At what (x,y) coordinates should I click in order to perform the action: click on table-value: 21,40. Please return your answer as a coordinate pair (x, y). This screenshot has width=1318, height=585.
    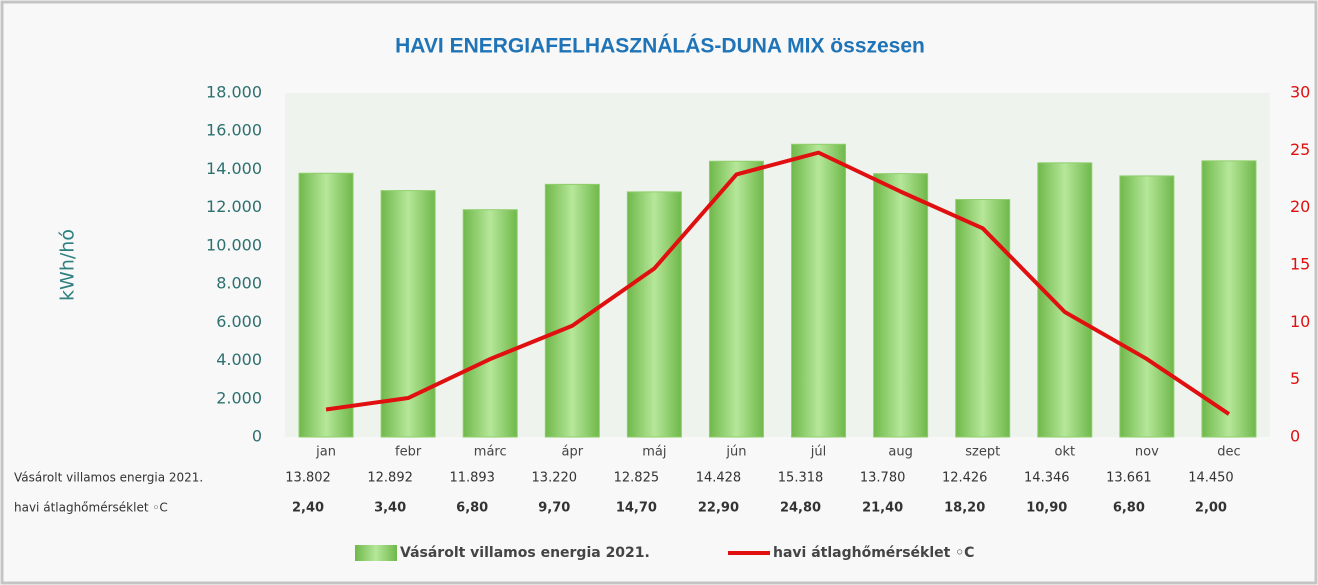
    Looking at the image, I should click on (882, 508).